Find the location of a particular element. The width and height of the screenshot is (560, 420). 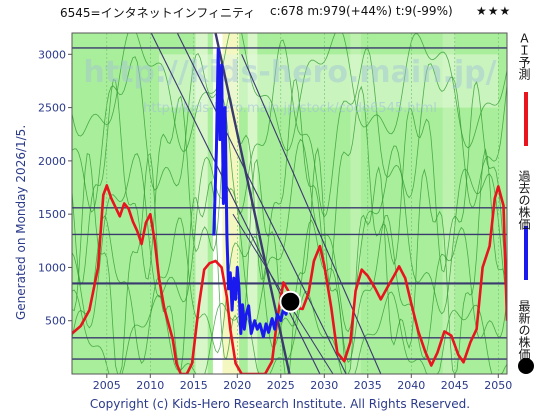

latest-price-dot is located at coordinates (290, 301).